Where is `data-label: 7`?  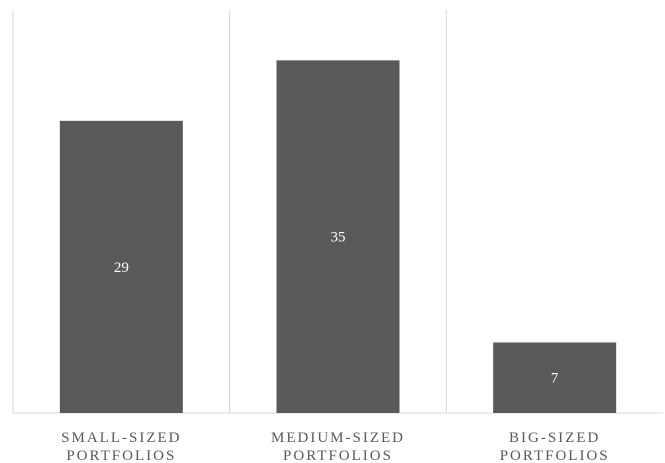
data-label: 7 is located at coordinates (555, 379).